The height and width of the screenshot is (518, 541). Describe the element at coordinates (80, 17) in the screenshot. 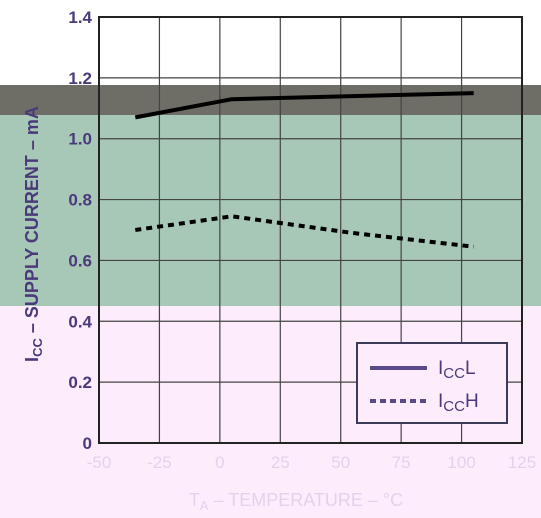

I see `y-tick-label: 1.4` at that location.